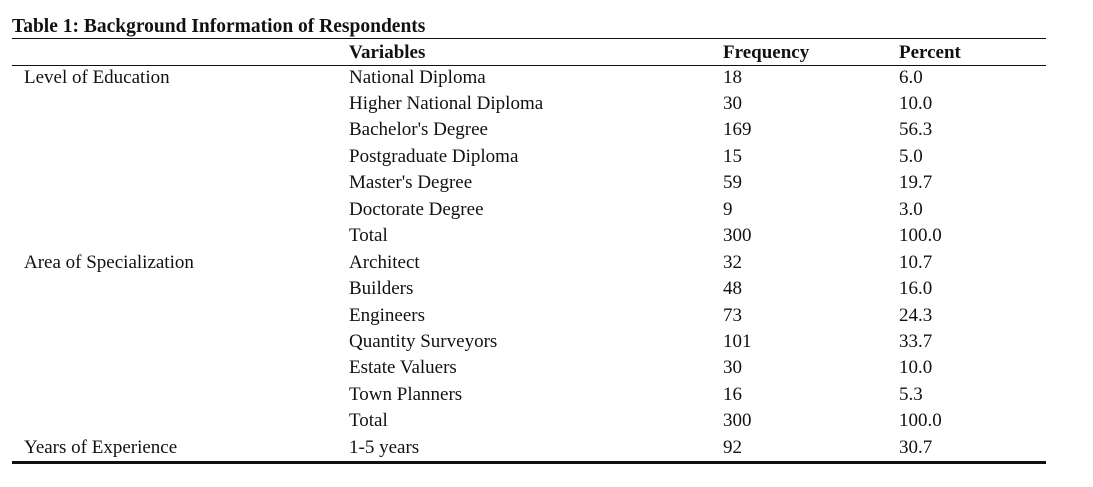 Image resolution: width=1093 pixels, height=487 pixels. What do you see at coordinates (411, 182) in the screenshot?
I see `row-variable: Master's Degree` at bounding box center [411, 182].